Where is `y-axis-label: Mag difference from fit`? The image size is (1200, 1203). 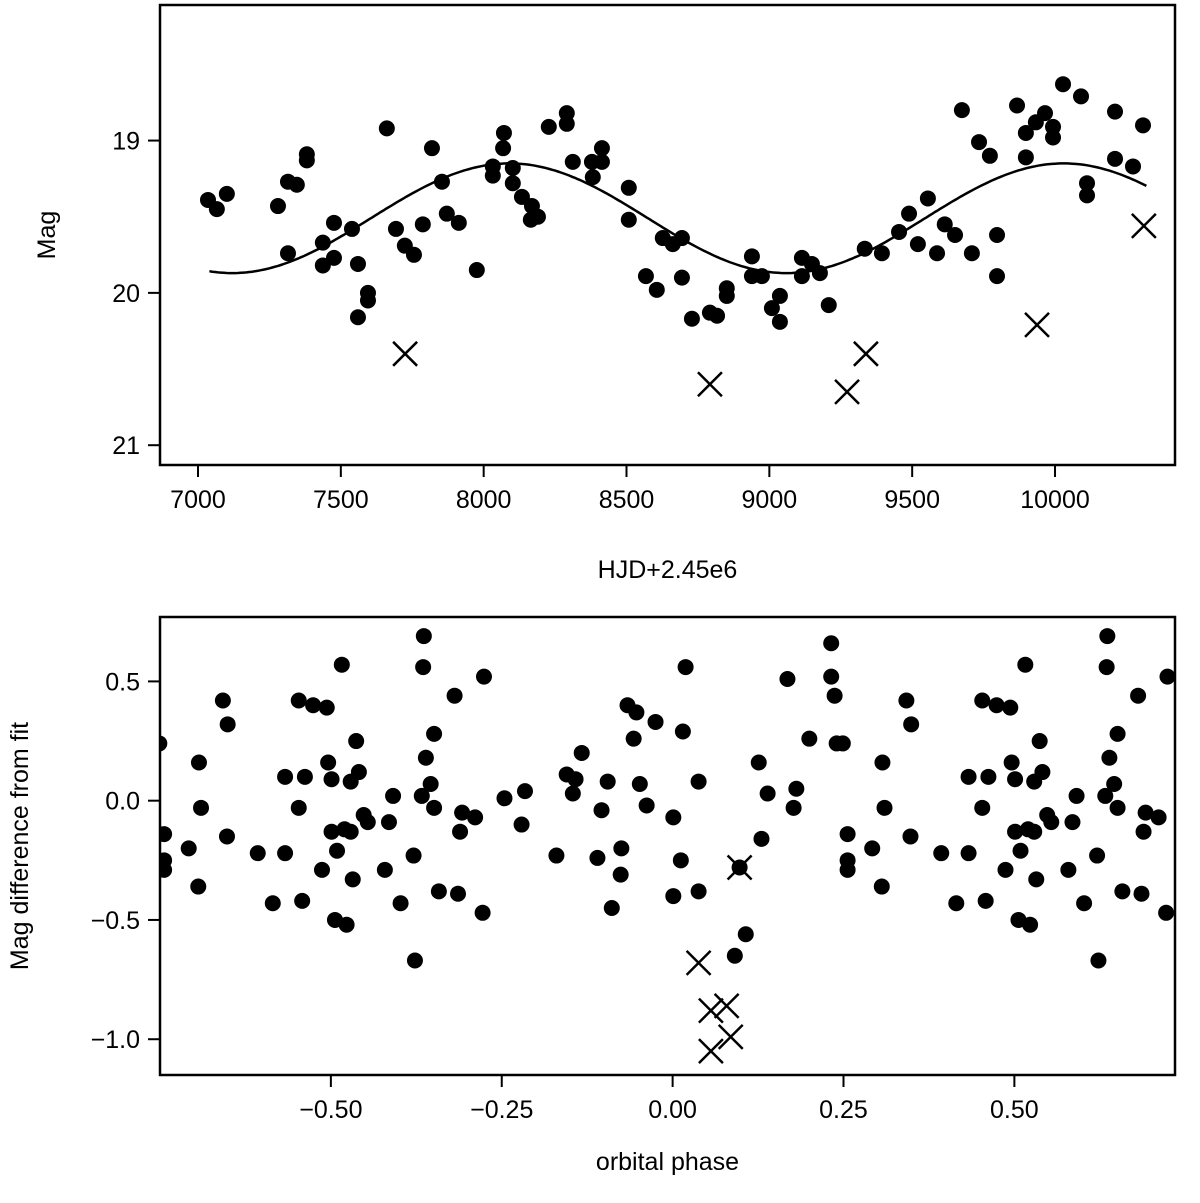
y-axis-label: Mag difference from fit is located at coordinates (20, 846).